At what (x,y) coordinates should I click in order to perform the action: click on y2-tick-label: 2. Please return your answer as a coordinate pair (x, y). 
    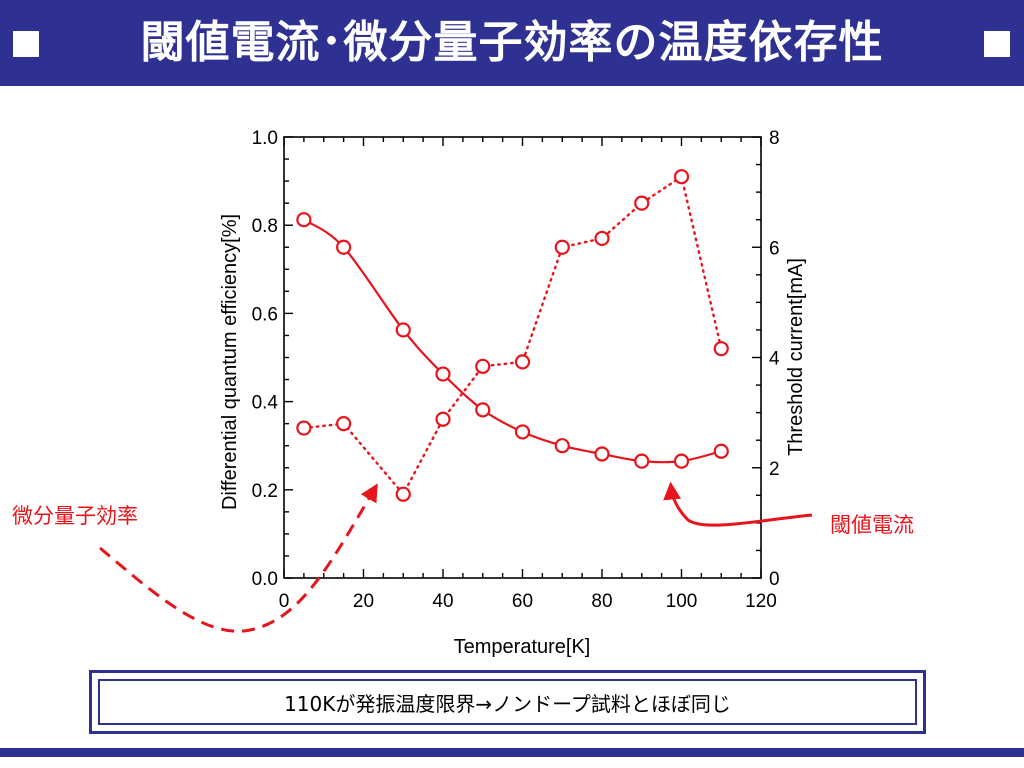
    Looking at the image, I should click on (774, 469).